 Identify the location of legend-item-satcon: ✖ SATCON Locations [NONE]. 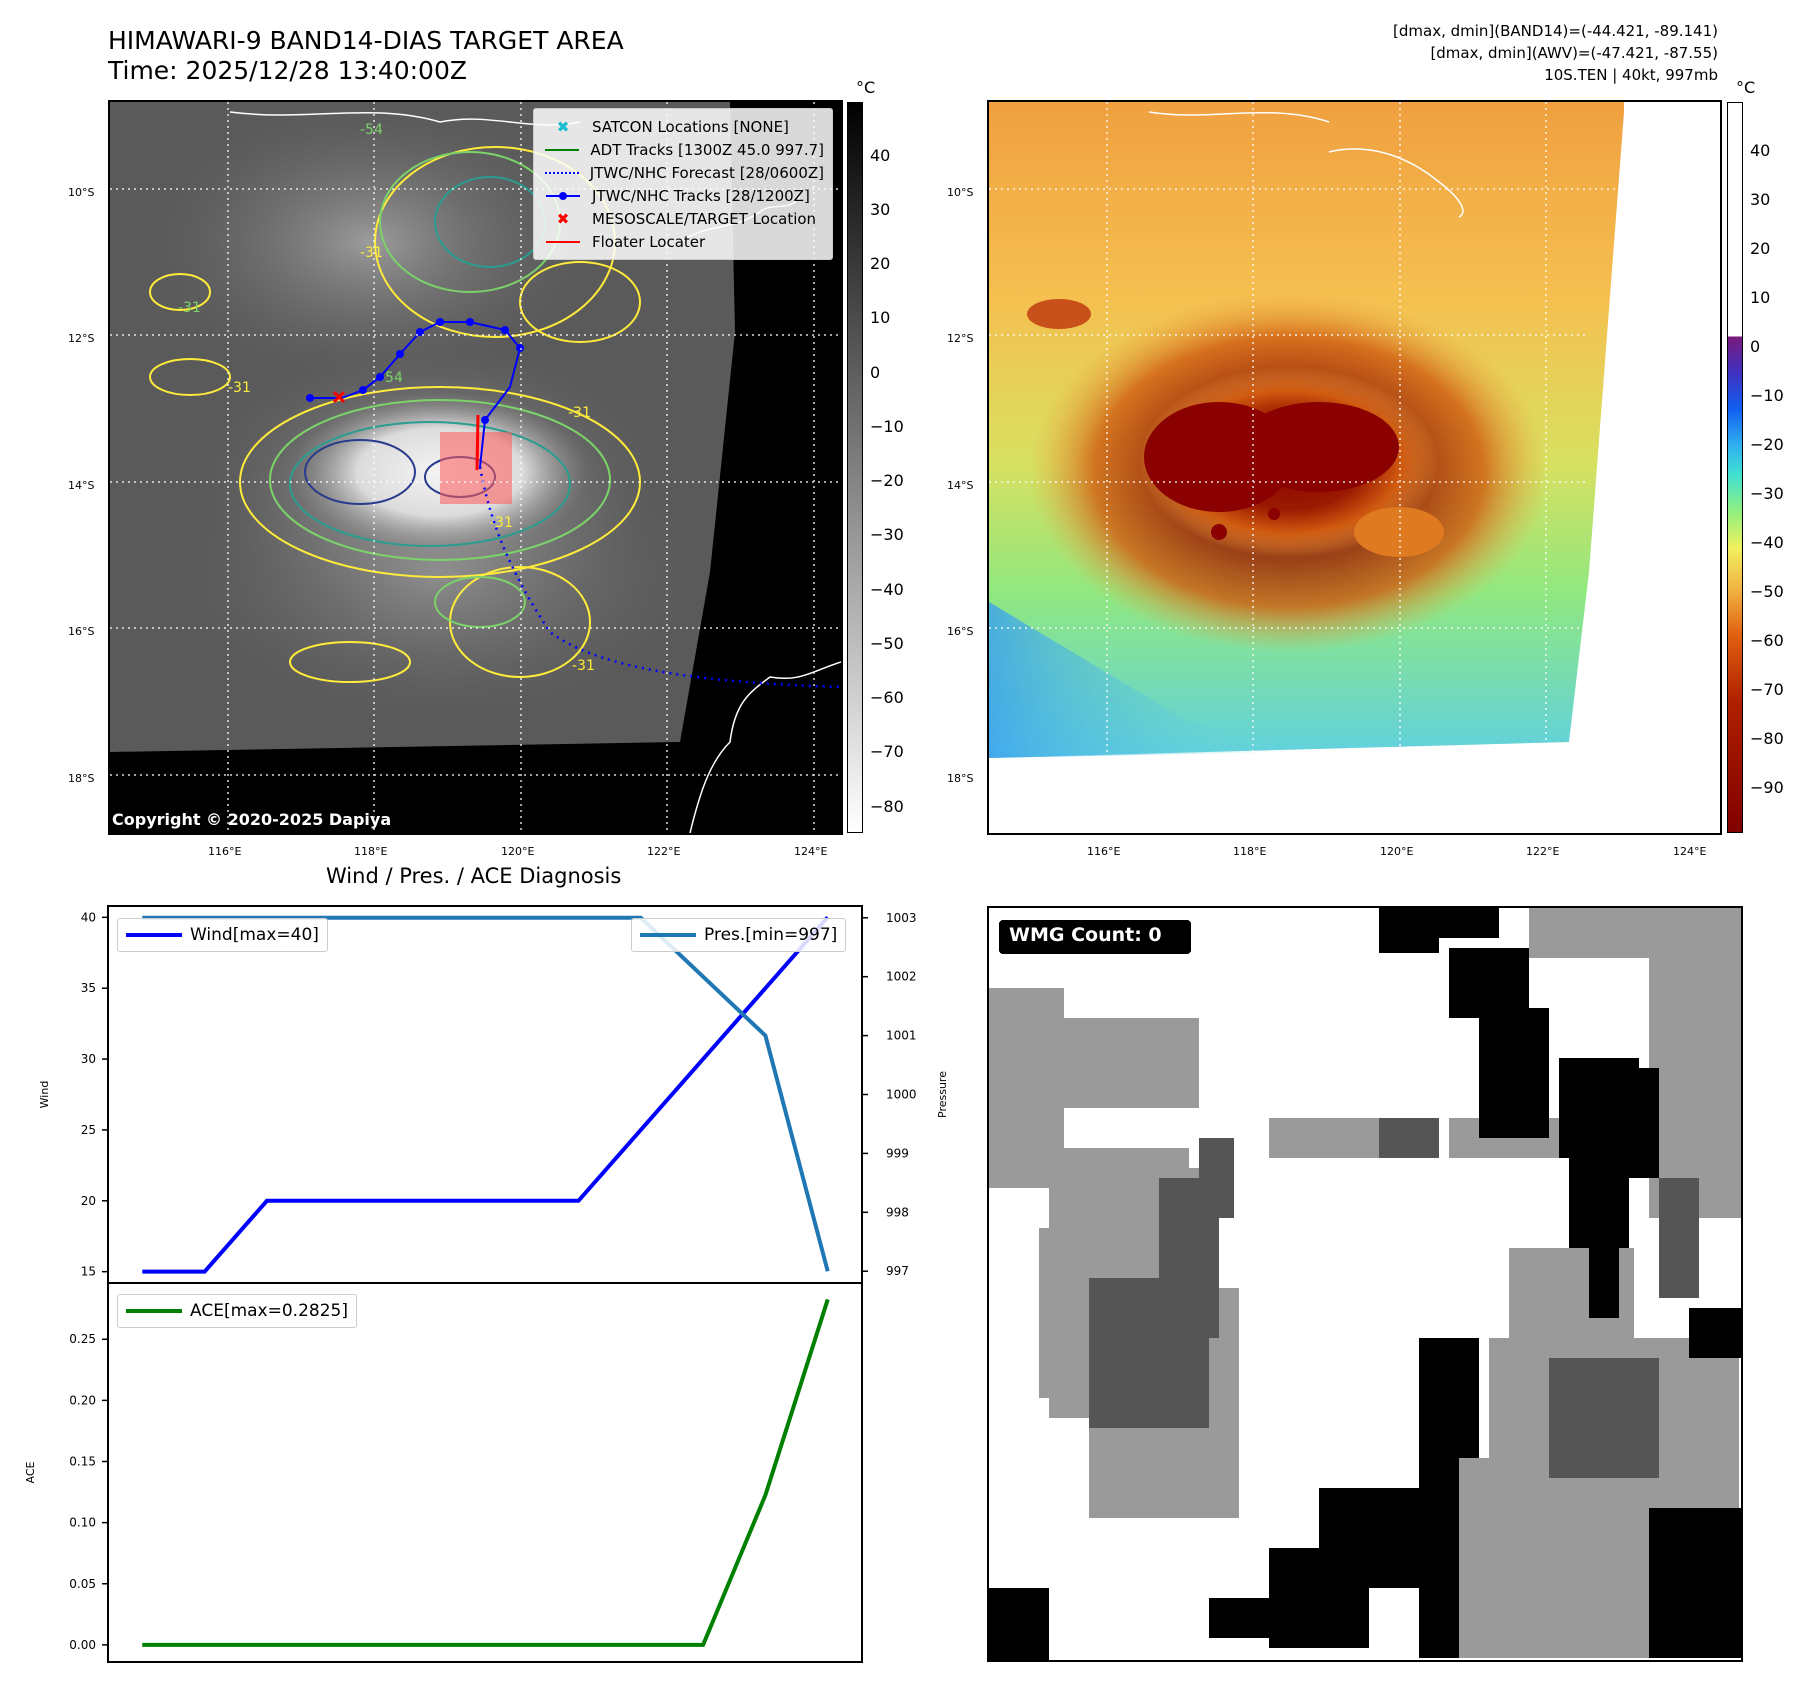
(683, 126).